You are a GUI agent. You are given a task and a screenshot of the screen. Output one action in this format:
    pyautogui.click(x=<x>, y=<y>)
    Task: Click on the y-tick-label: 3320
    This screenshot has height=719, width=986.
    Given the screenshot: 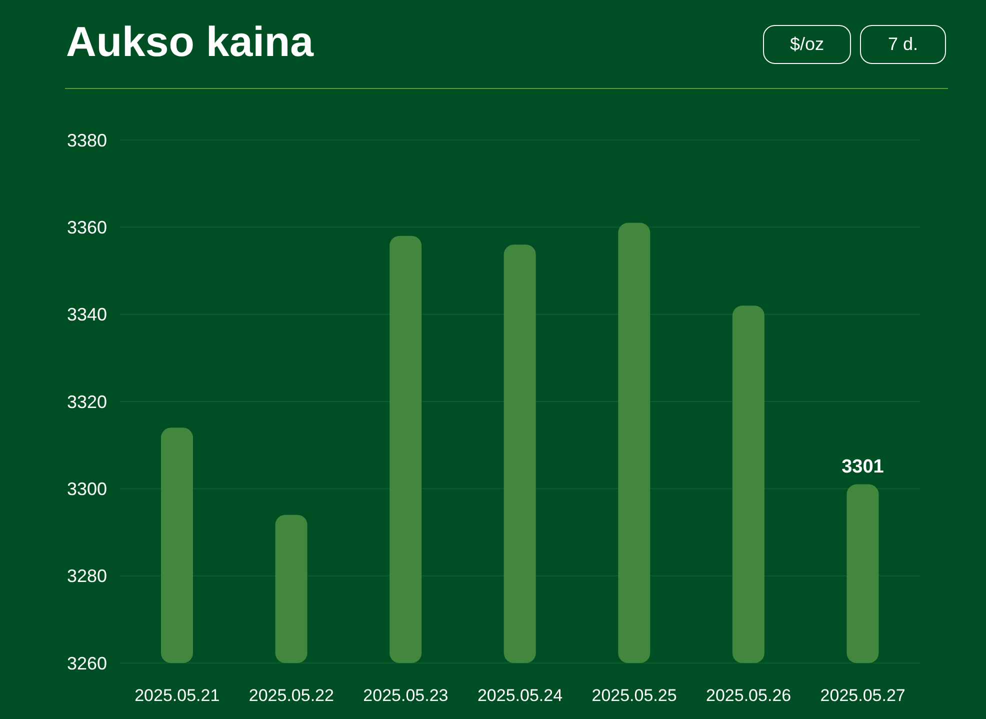 What is the action you would take?
    pyautogui.click(x=87, y=402)
    